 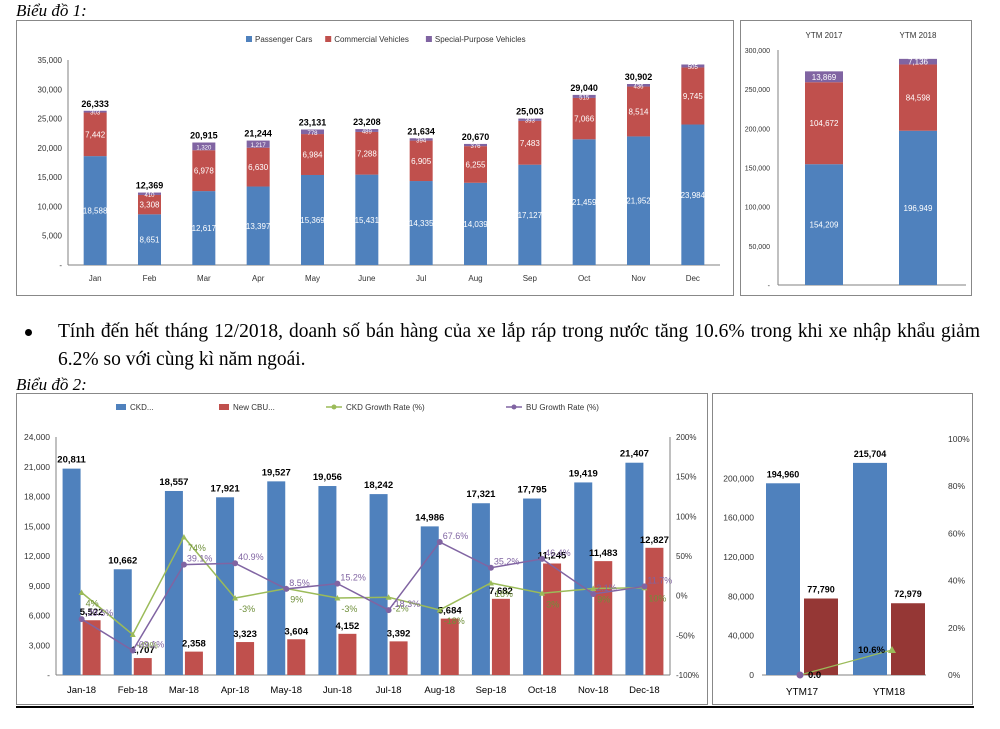 I want to click on data-label: 104,672, so click(x=824, y=123).